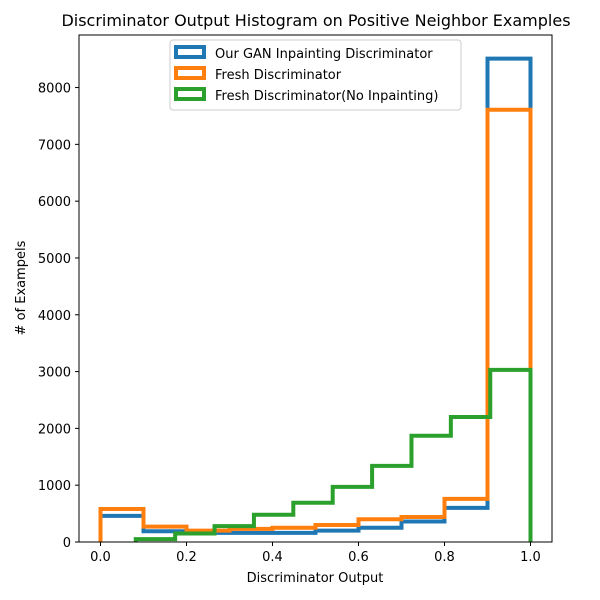 The height and width of the screenshot is (600, 600). Describe the element at coordinates (272, 557) in the screenshot. I see `x-tick-label: 0.4` at that location.